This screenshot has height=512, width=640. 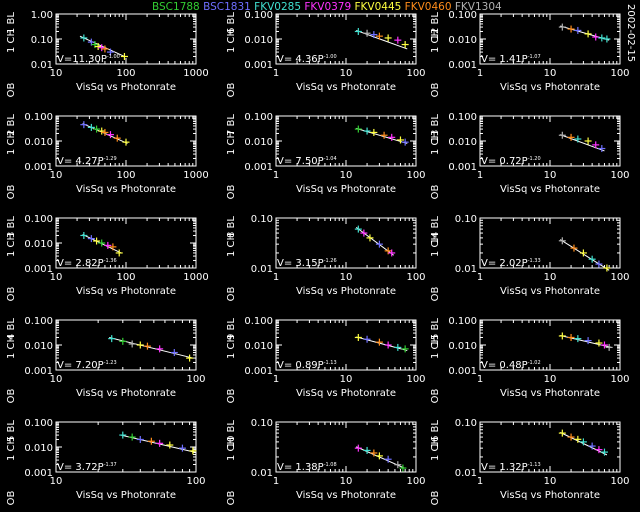 What do you see at coordinates (11, 23) in the screenshot?
I see `y-label-baseline: 1 BL` at bounding box center [11, 23].